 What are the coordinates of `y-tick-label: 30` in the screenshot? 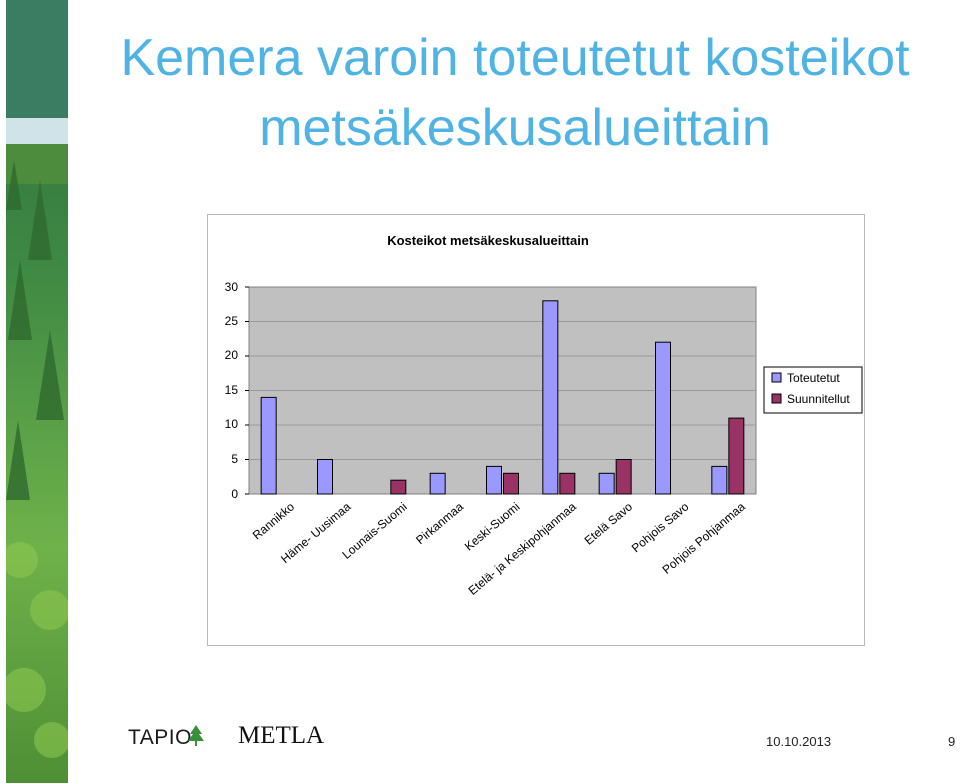 It's located at (232, 287).